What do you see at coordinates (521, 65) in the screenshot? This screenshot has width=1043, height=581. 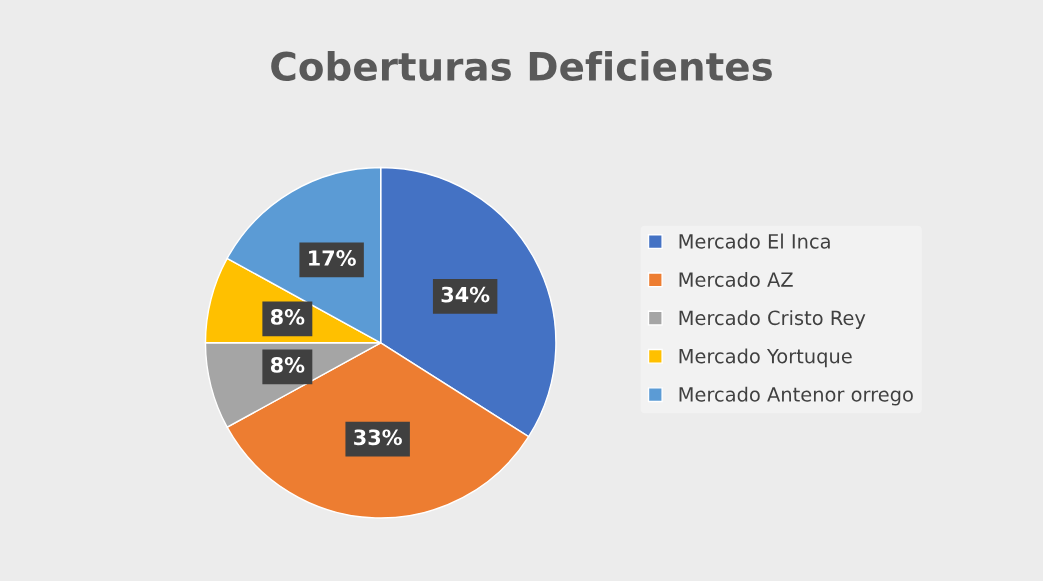 I see `chart-title: Coberturas Deficientes` at bounding box center [521, 65].